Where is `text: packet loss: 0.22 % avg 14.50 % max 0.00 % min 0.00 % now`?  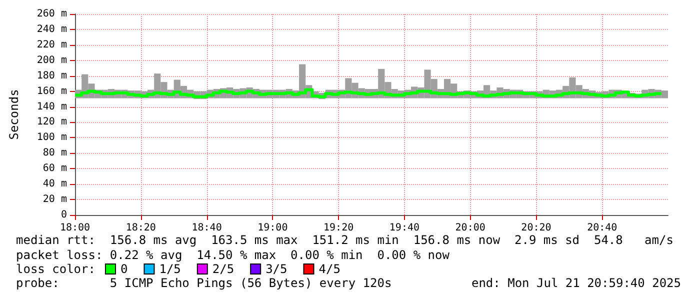 text: packet loss: 0.22 % avg 14.50 % max 0.00 % min 0.00 % now is located at coordinates (233, 255).